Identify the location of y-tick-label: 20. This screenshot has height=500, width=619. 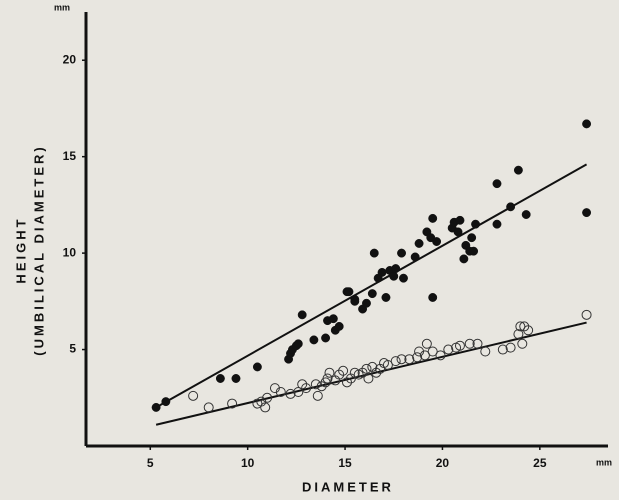
(70, 59).